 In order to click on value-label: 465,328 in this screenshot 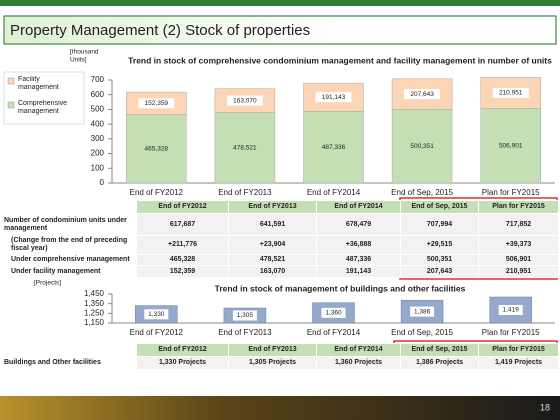, I will do `click(157, 148)`.